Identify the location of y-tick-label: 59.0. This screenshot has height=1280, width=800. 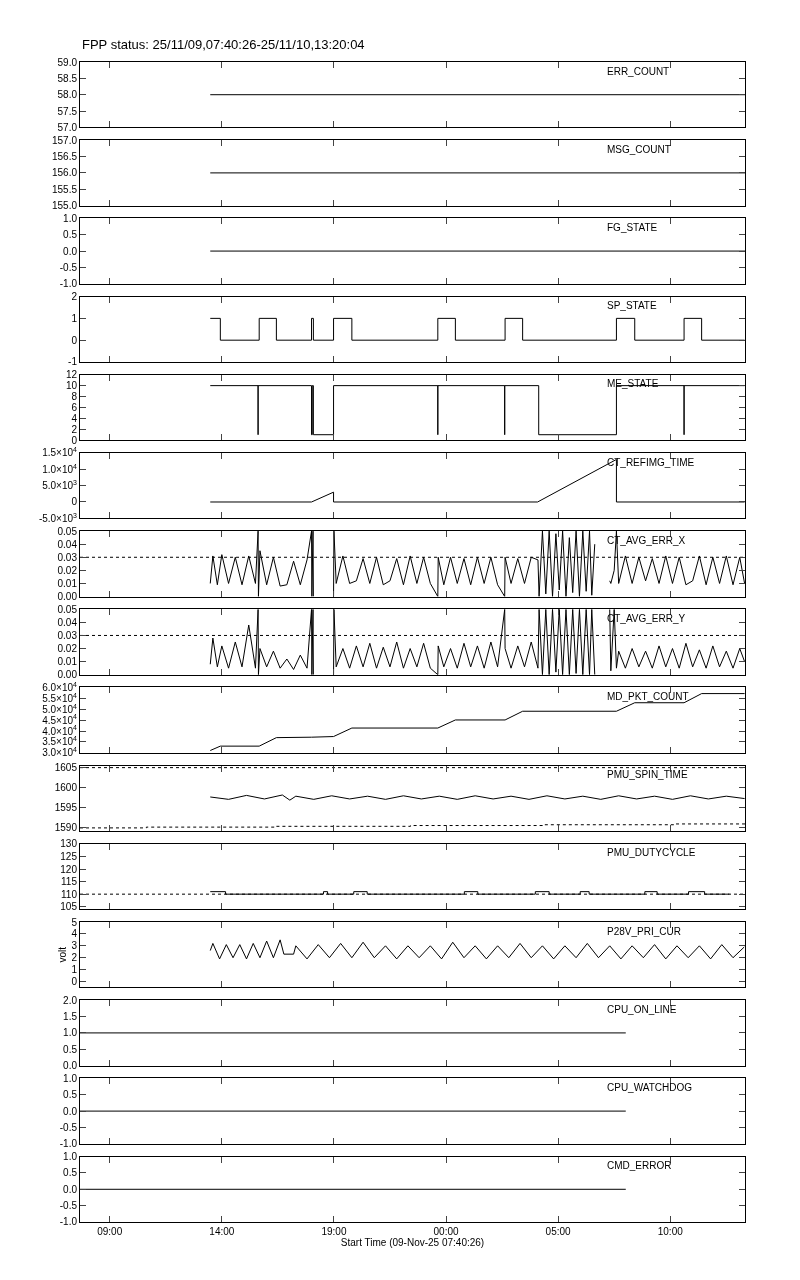
(67, 62).